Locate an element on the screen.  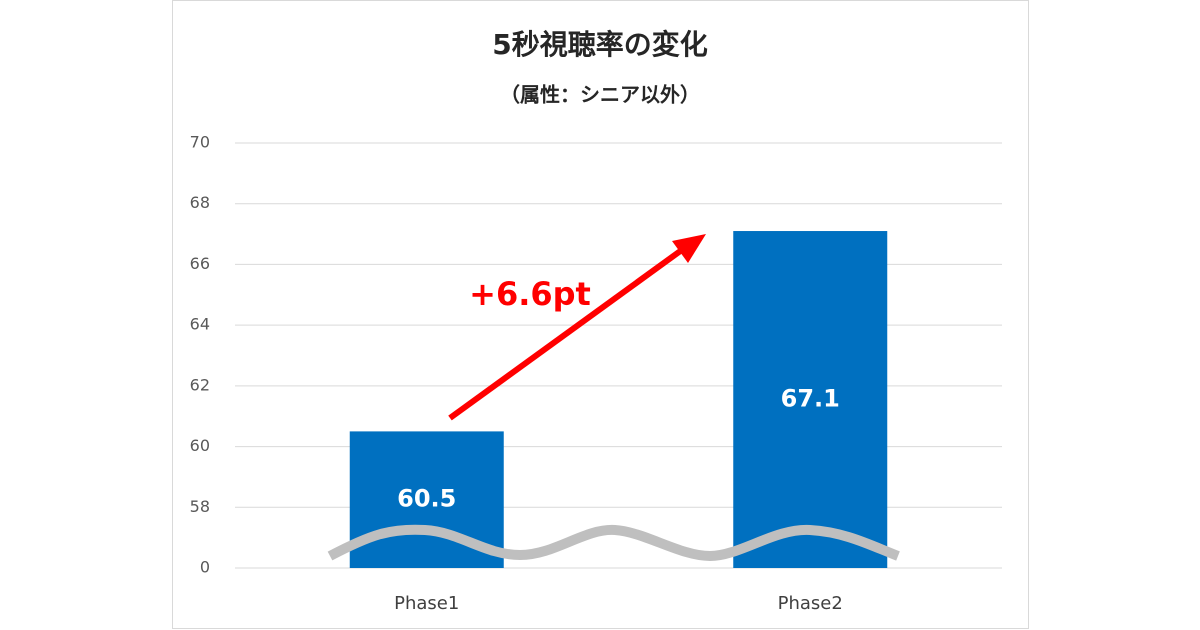
value-label: 67.1 is located at coordinates (810, 399).